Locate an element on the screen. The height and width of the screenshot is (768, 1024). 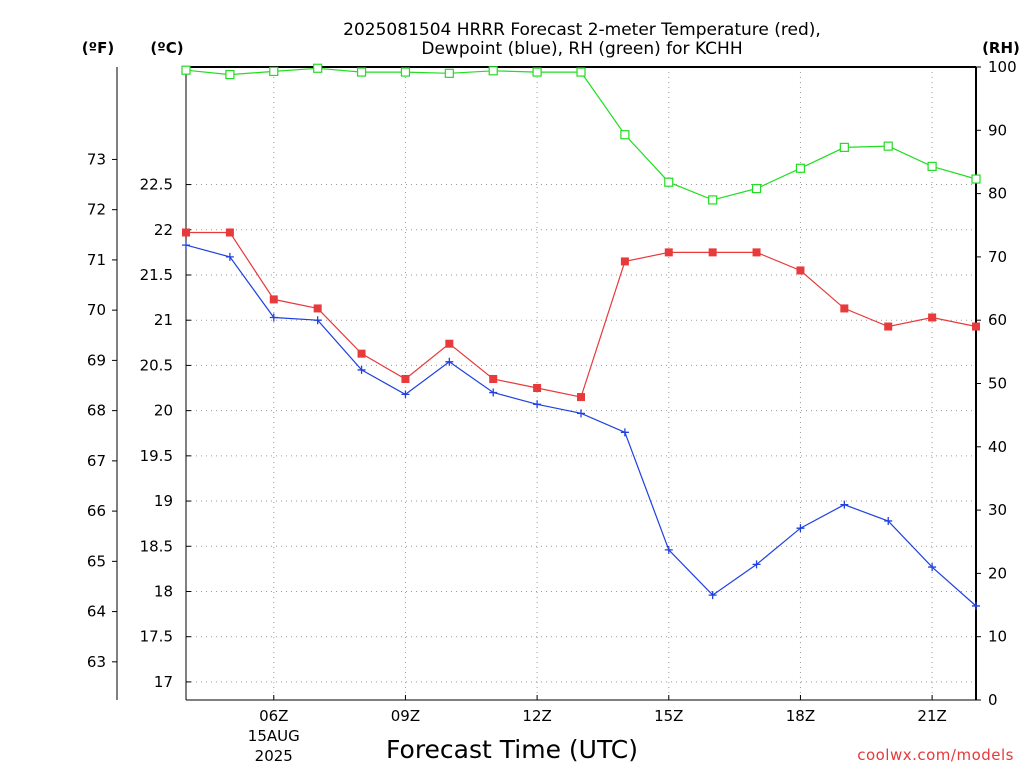
fahrenheit-unit-label: (ºF) is located at coordinates (98, 48).